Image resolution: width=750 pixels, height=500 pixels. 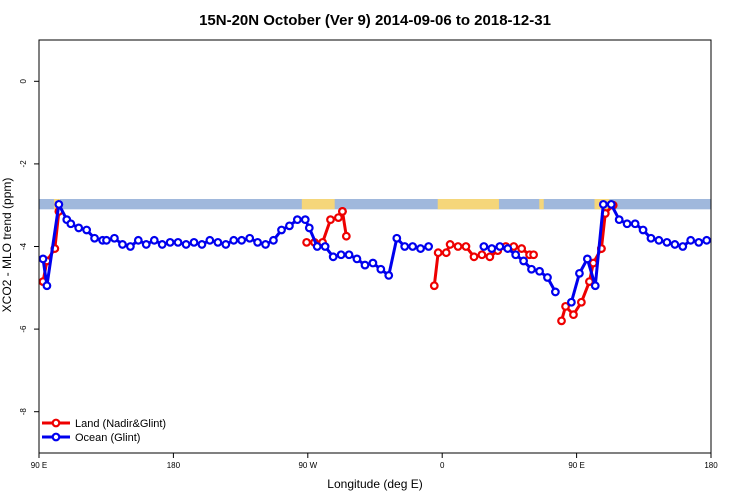 What do you see at coordinates (7, 245) in the screenshot?
I see `y-axis-label: XCO2 - MLO trend (ppm)` at bounding box center [7, 245].